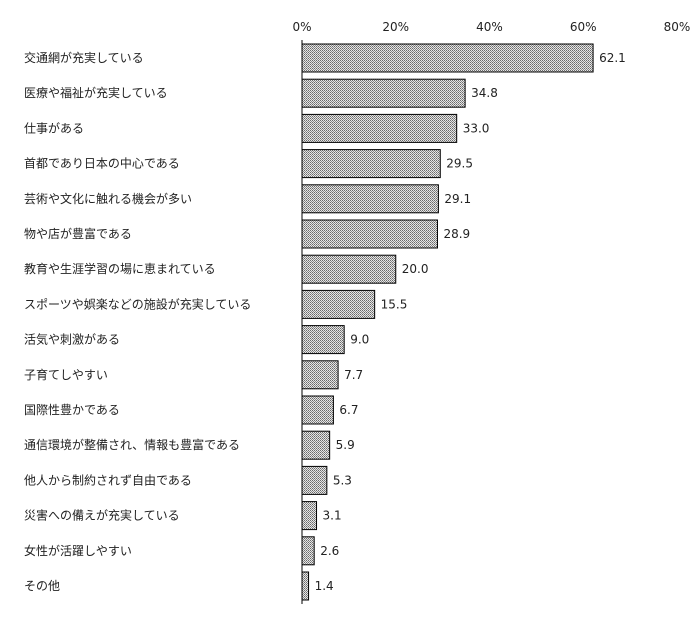 This screenshot has height=628, width=700. Describe the element at coordinates (324, 586) in the screenshot. I see `value-label: 1.4` at that location.